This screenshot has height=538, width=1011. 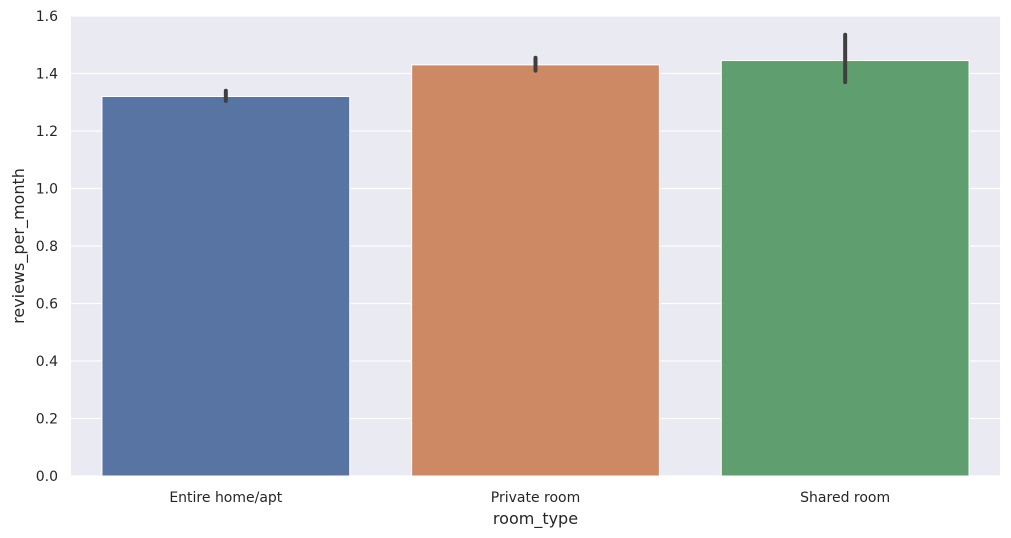 What do you see at coordinates (225, 498) in the screenshot?
I see `x-tick-label: Entire home/apt` at bounding box center [225, 498].